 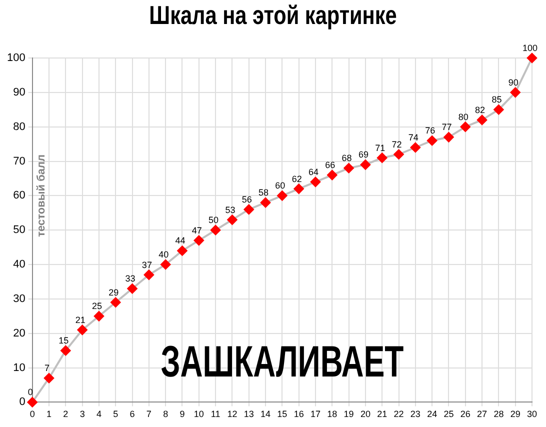 I want to click on y-tick-label: 80, so click(x=19, y=126).